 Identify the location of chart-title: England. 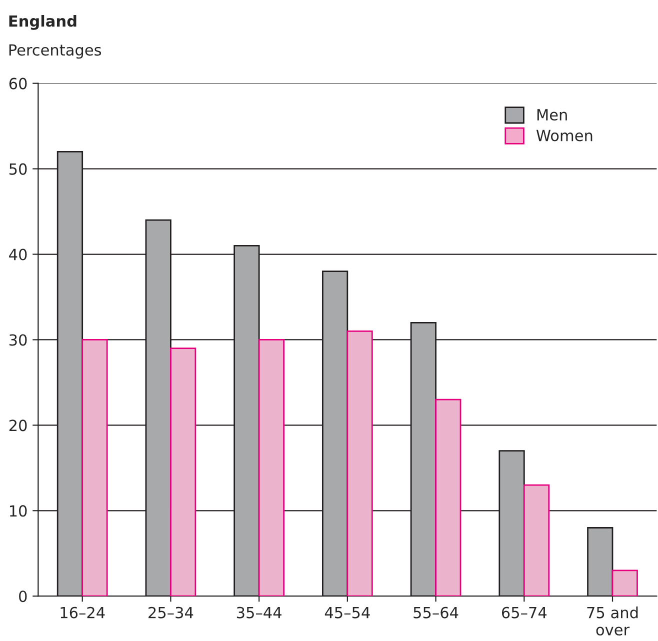
(42, 22).